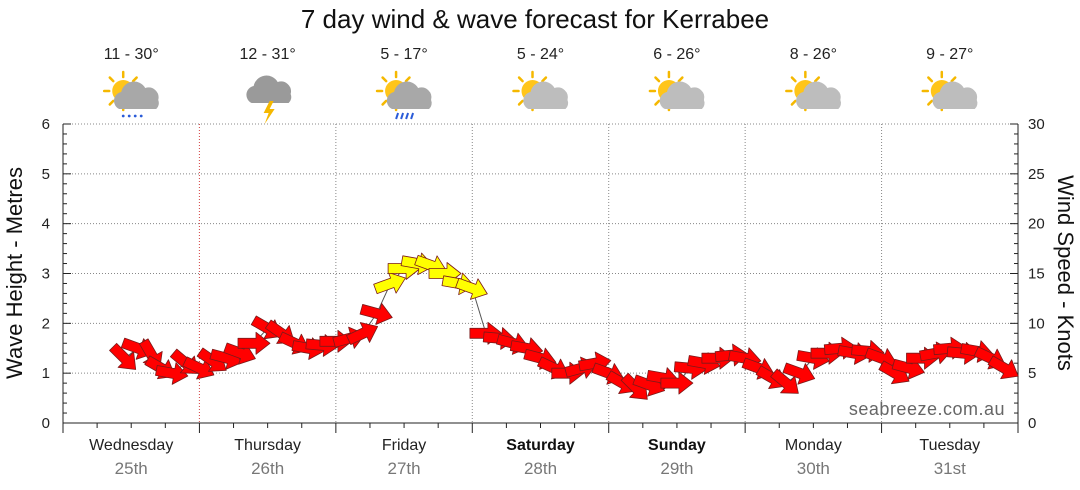 The width and height of the screenshot is (1080, 490). I want to click on day-name: Sunday, so click(677, 445).